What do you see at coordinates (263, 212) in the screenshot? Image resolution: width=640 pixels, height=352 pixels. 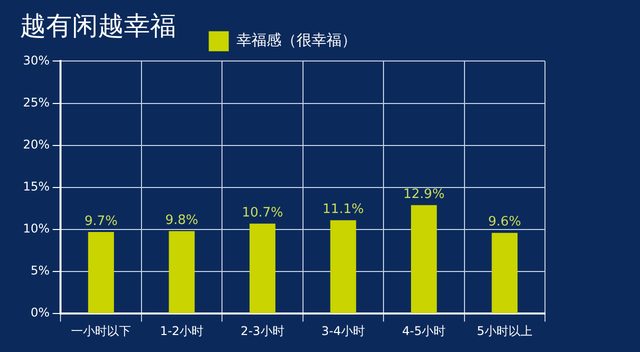 I see `text: 10.7%` at bounding box center [263, 212].